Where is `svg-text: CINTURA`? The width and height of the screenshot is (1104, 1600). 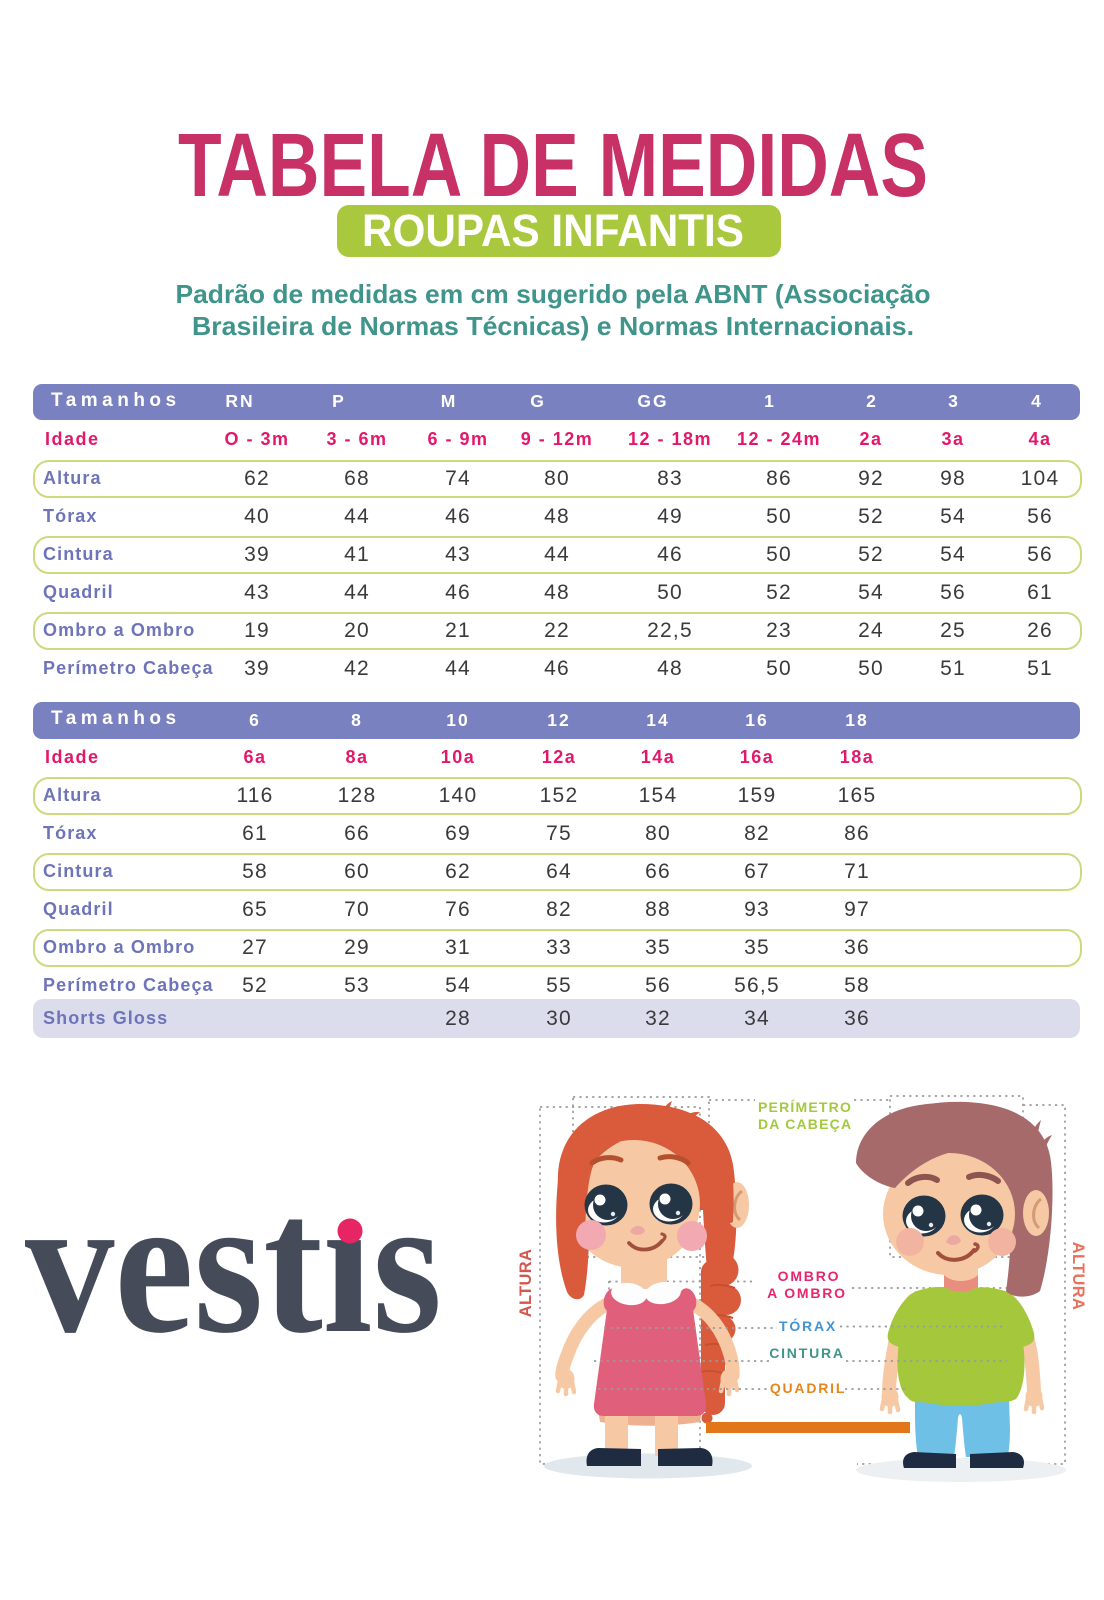 svg-text: CINTURA is located at coordinates (807, 1353).